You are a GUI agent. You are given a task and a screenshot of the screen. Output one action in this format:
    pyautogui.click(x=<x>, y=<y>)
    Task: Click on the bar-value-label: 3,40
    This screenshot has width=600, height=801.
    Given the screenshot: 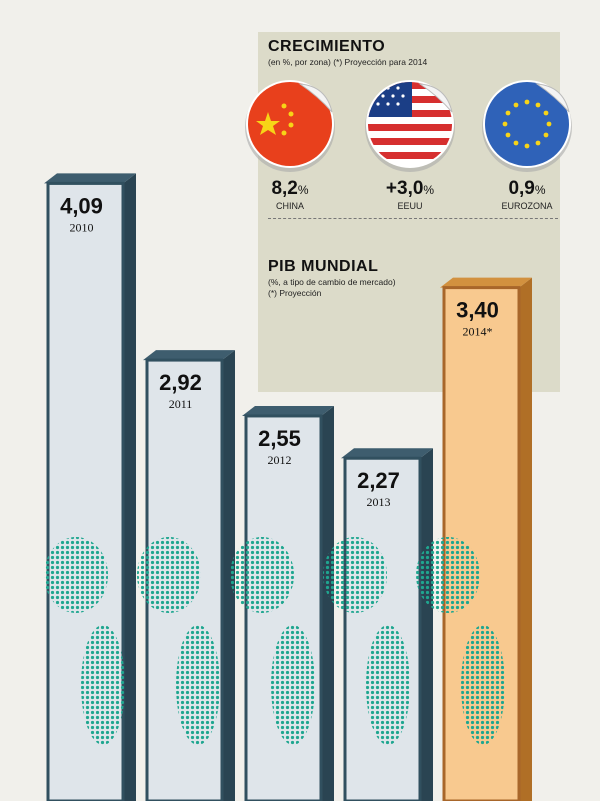 What is the action you would take?
    pyautogui.click(x=477, y=310)
    